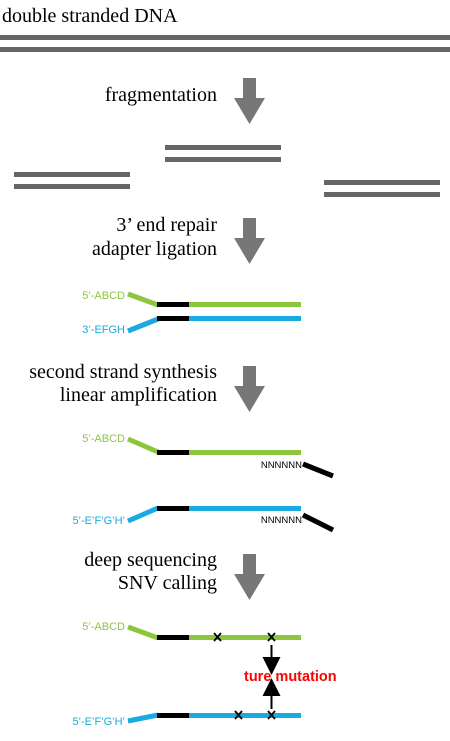  I want to click on sequenced-read-top, so click(214, 632).